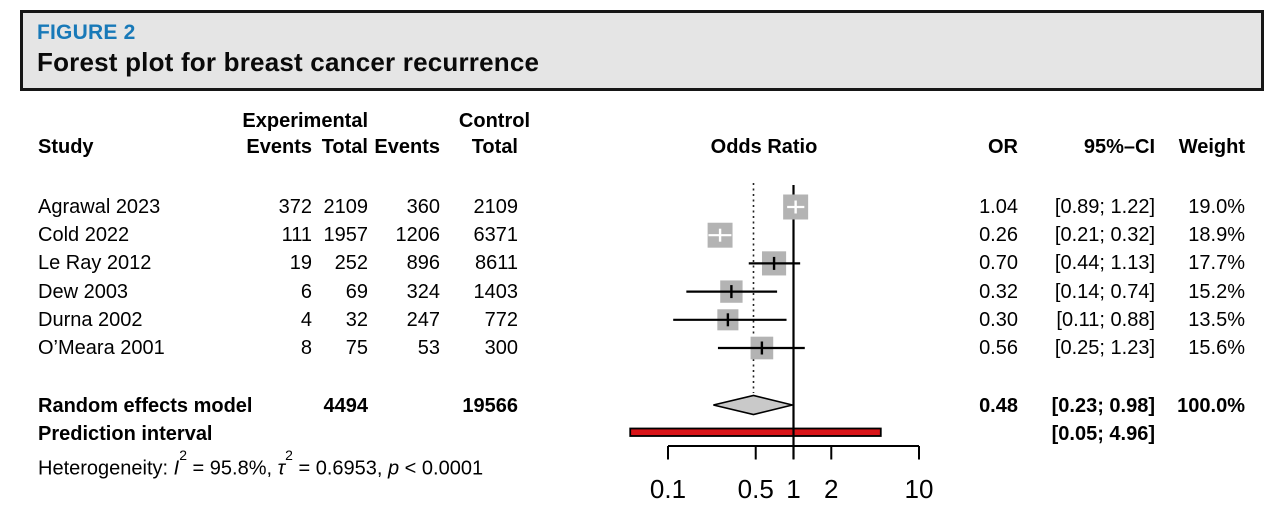 This screenshot has height=509, width=1280. I want to click on study-row-or-label: 1.04, so click(998, 207).